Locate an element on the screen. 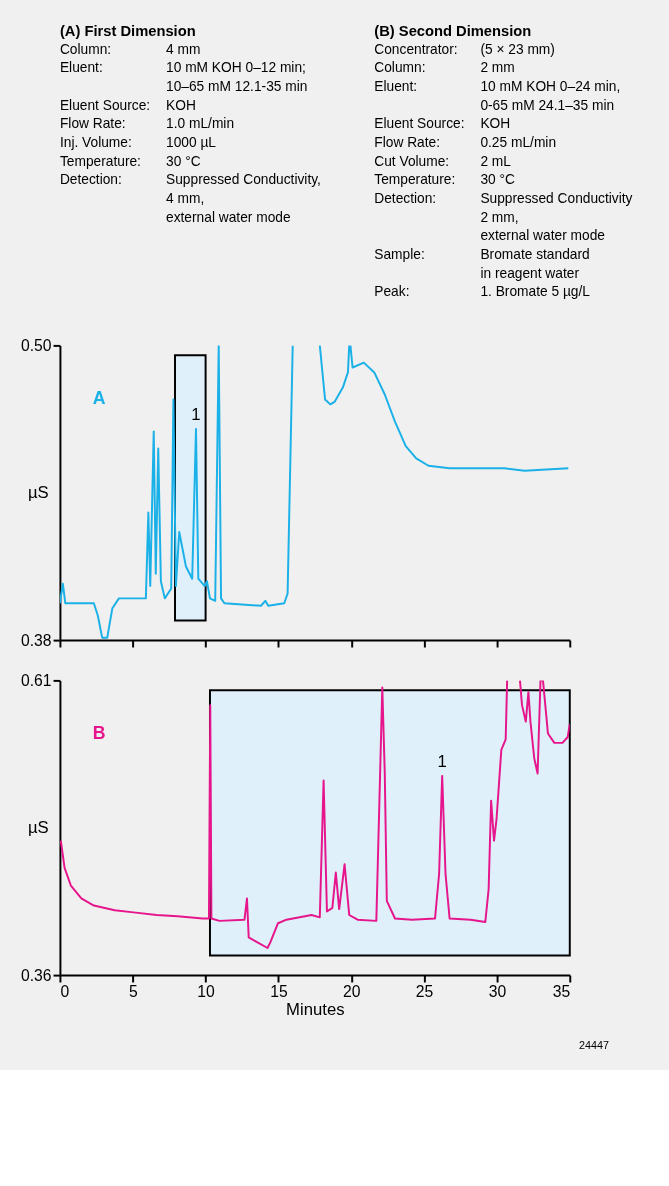  annotation: B is located at coordinates (99, 733).